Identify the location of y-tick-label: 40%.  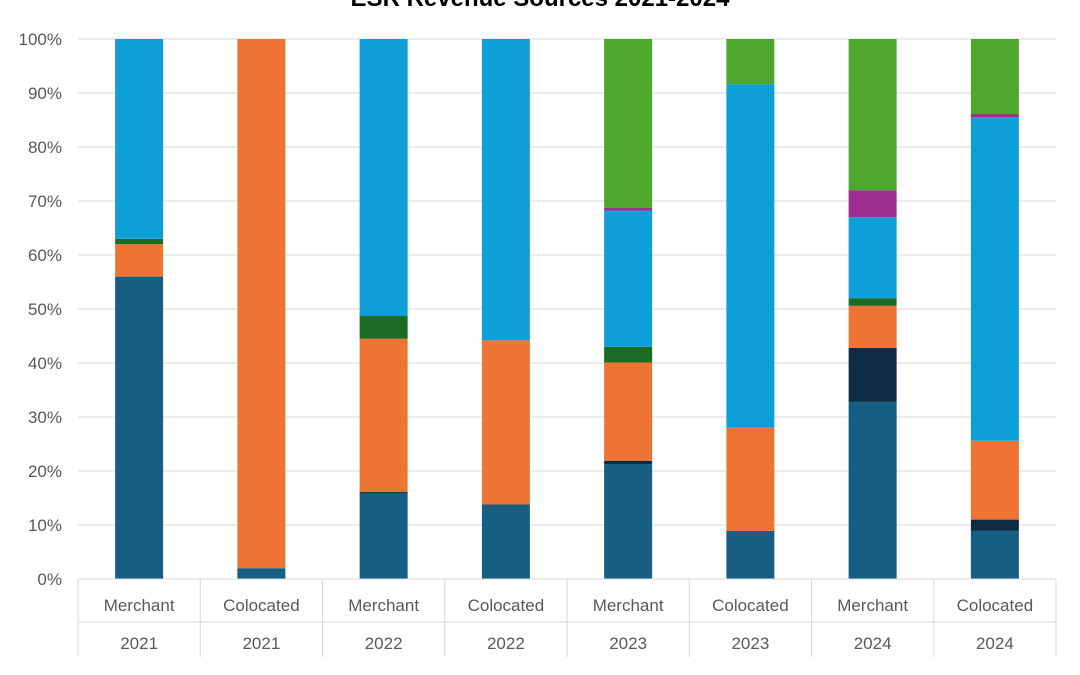
(45, 363).